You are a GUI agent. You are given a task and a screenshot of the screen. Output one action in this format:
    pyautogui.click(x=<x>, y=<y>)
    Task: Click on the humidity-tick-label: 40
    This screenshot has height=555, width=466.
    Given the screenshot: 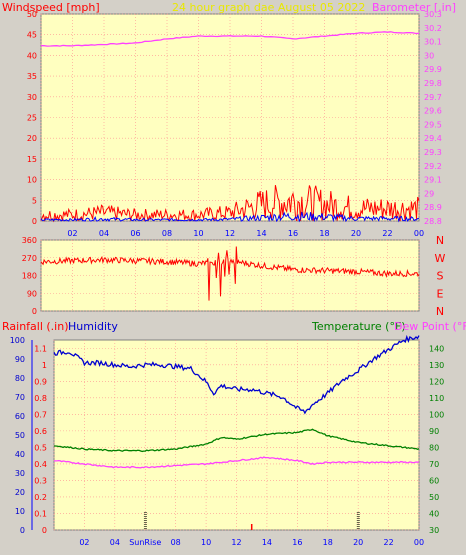 What is the action you would take?
    pyautogui.click(x=20, y=454)
    